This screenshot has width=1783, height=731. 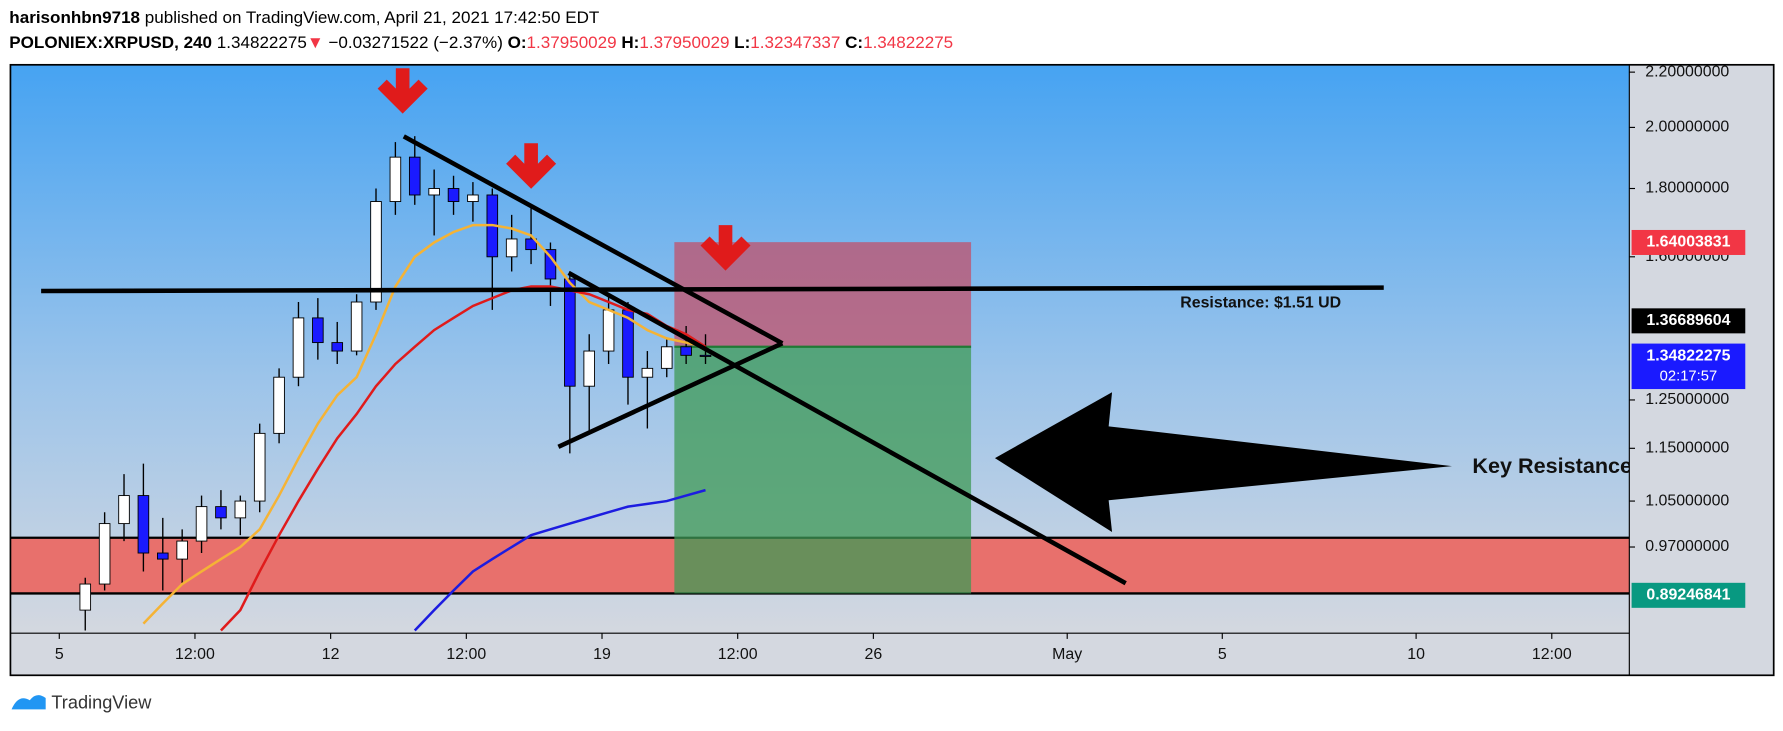 I want to click on c-label: C:, so click(x=854, y=42).